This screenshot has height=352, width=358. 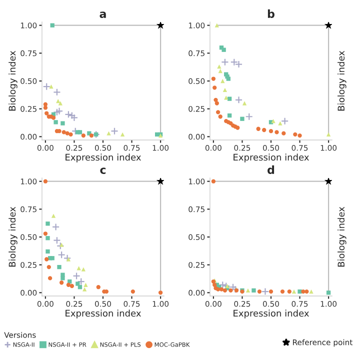 I want to click on chart-title: a, so click(x=103, y=15).